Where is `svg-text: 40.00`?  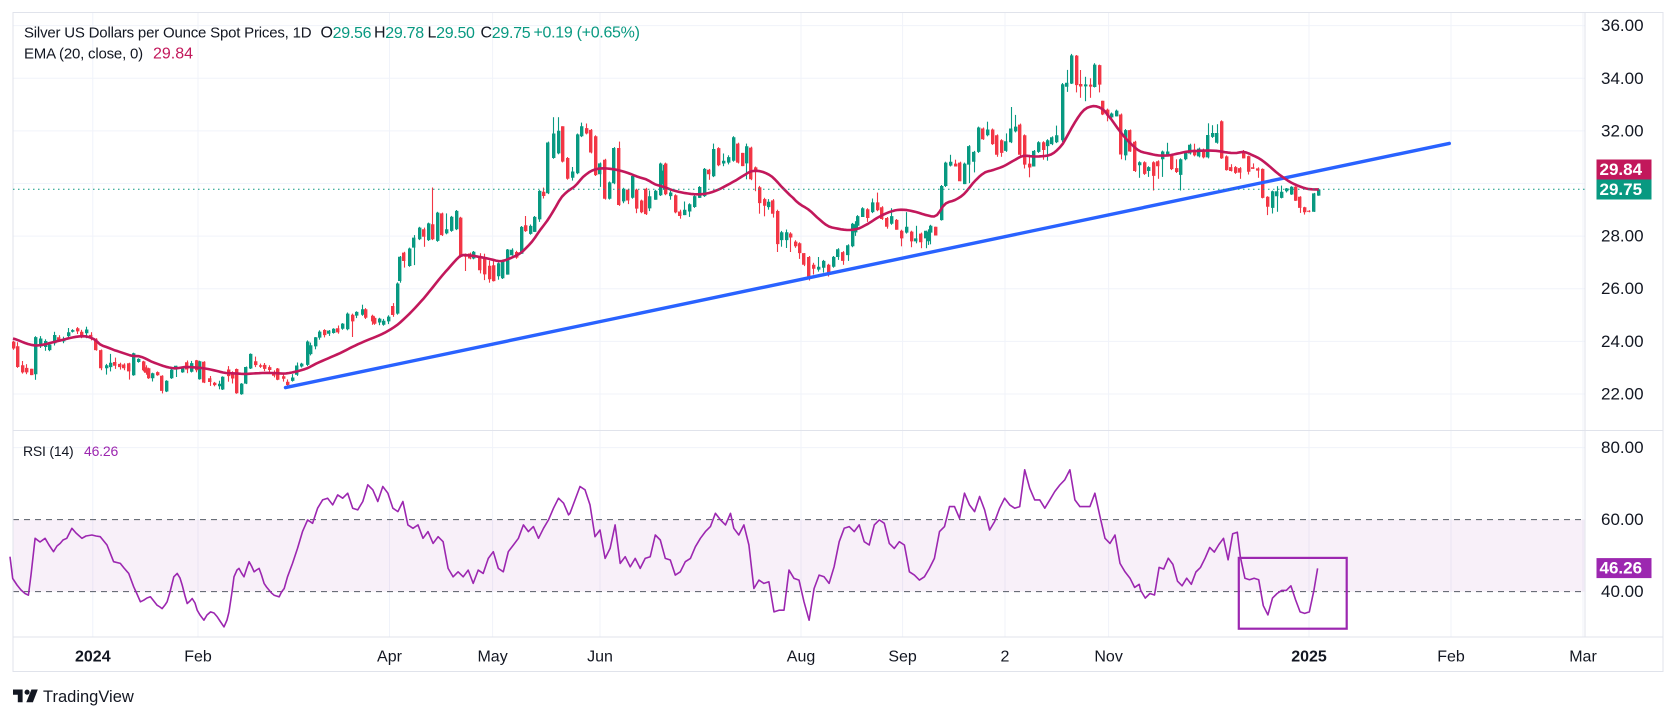
svg-text: 40.00 is located at coordinates (1622, 591).